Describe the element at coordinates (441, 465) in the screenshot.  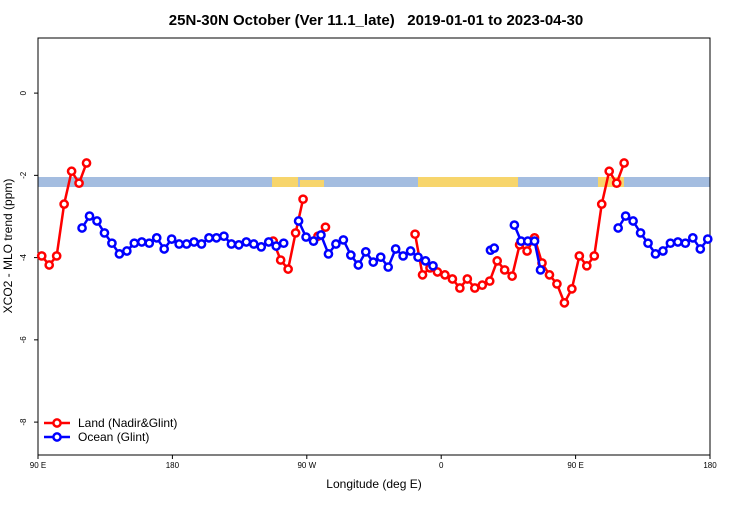
I see `x-tick-label: 0` at that location.